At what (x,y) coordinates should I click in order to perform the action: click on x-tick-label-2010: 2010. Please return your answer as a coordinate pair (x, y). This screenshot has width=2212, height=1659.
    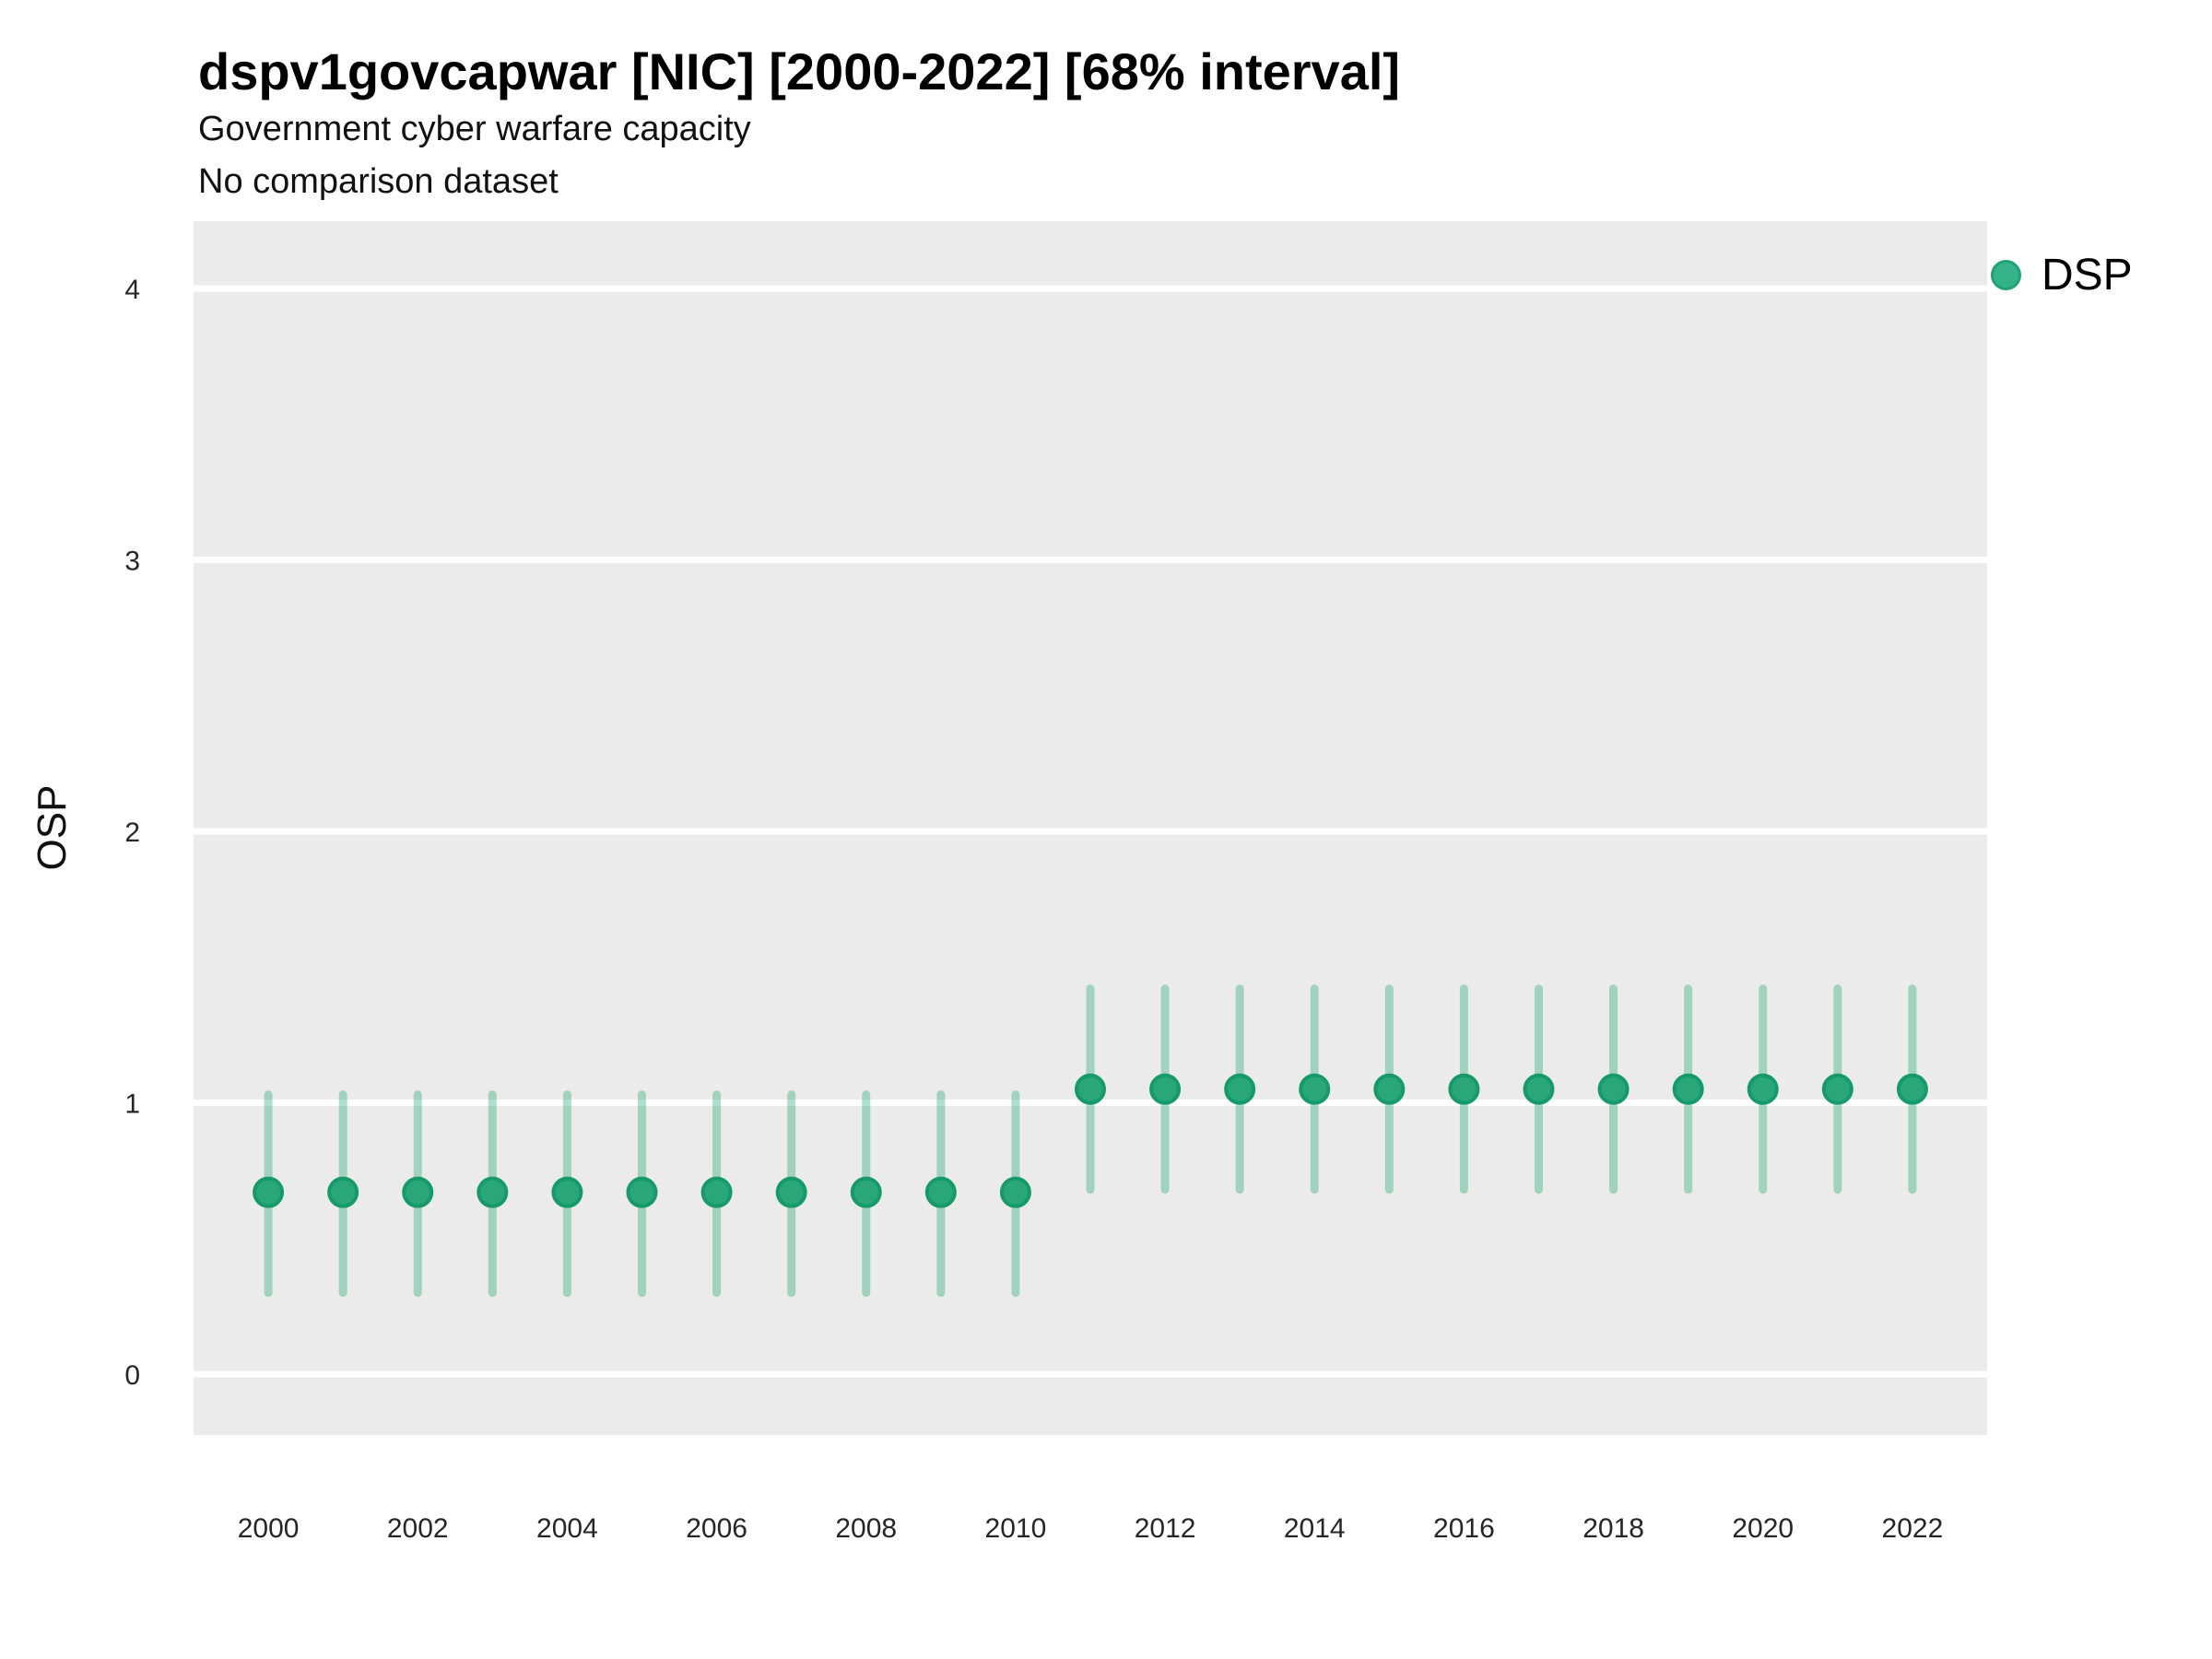
    Looking at the image, I should click on (1016, 1528).